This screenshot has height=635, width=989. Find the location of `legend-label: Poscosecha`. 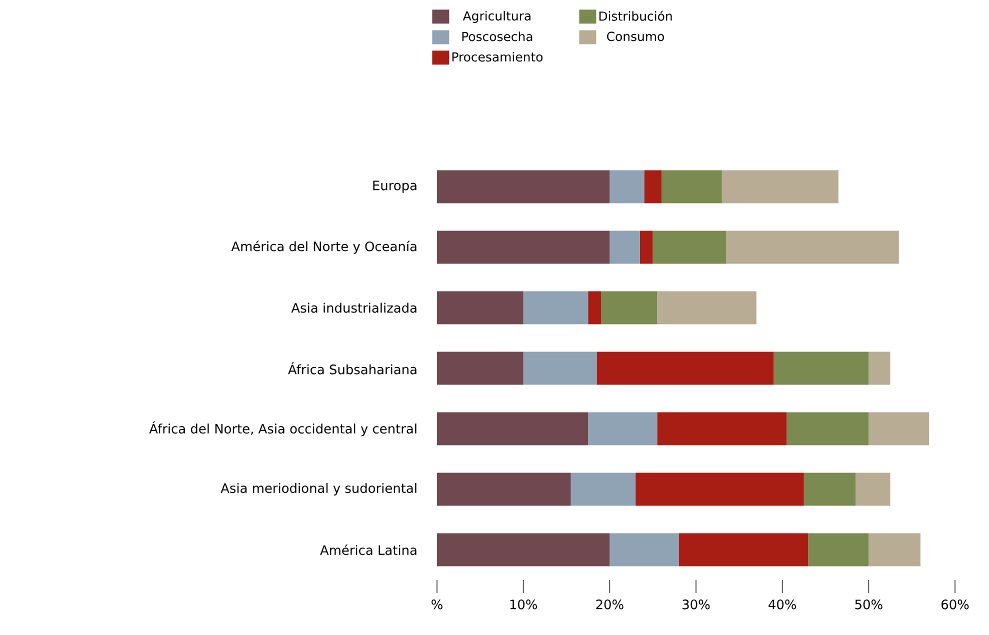

legend-label: Poscosecha is located at coordinates (497, 37).